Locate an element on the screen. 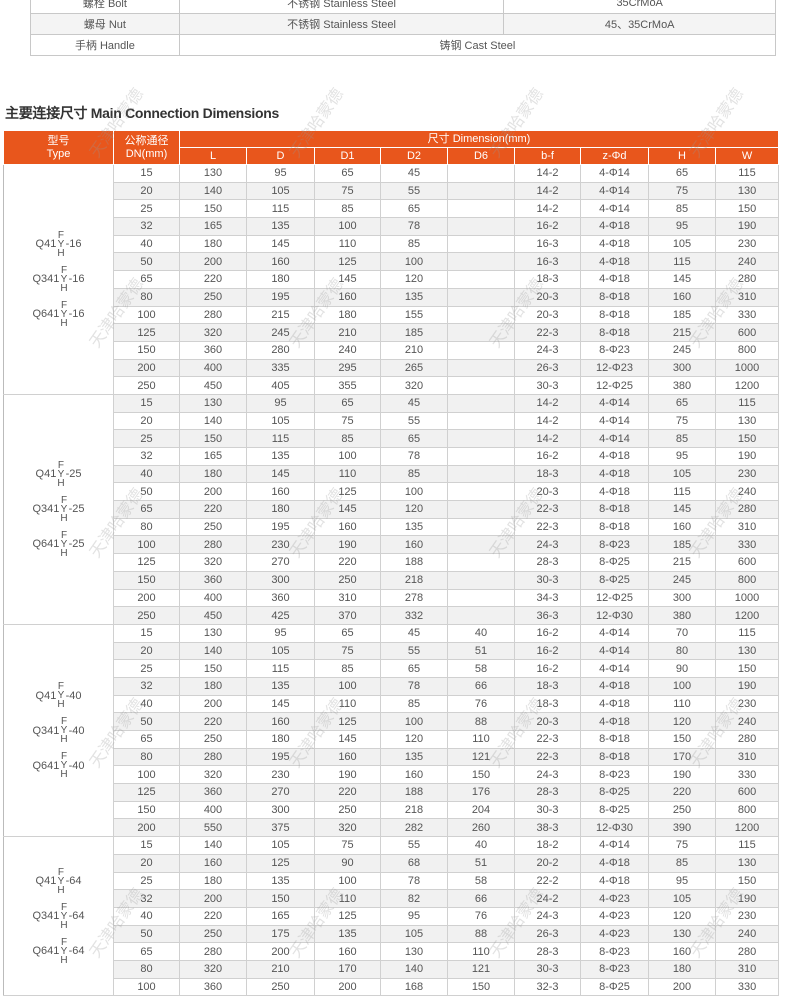 The width and height of the screenshot is (790, 996). cell-d: 135 is located at coordinates (280, 686).